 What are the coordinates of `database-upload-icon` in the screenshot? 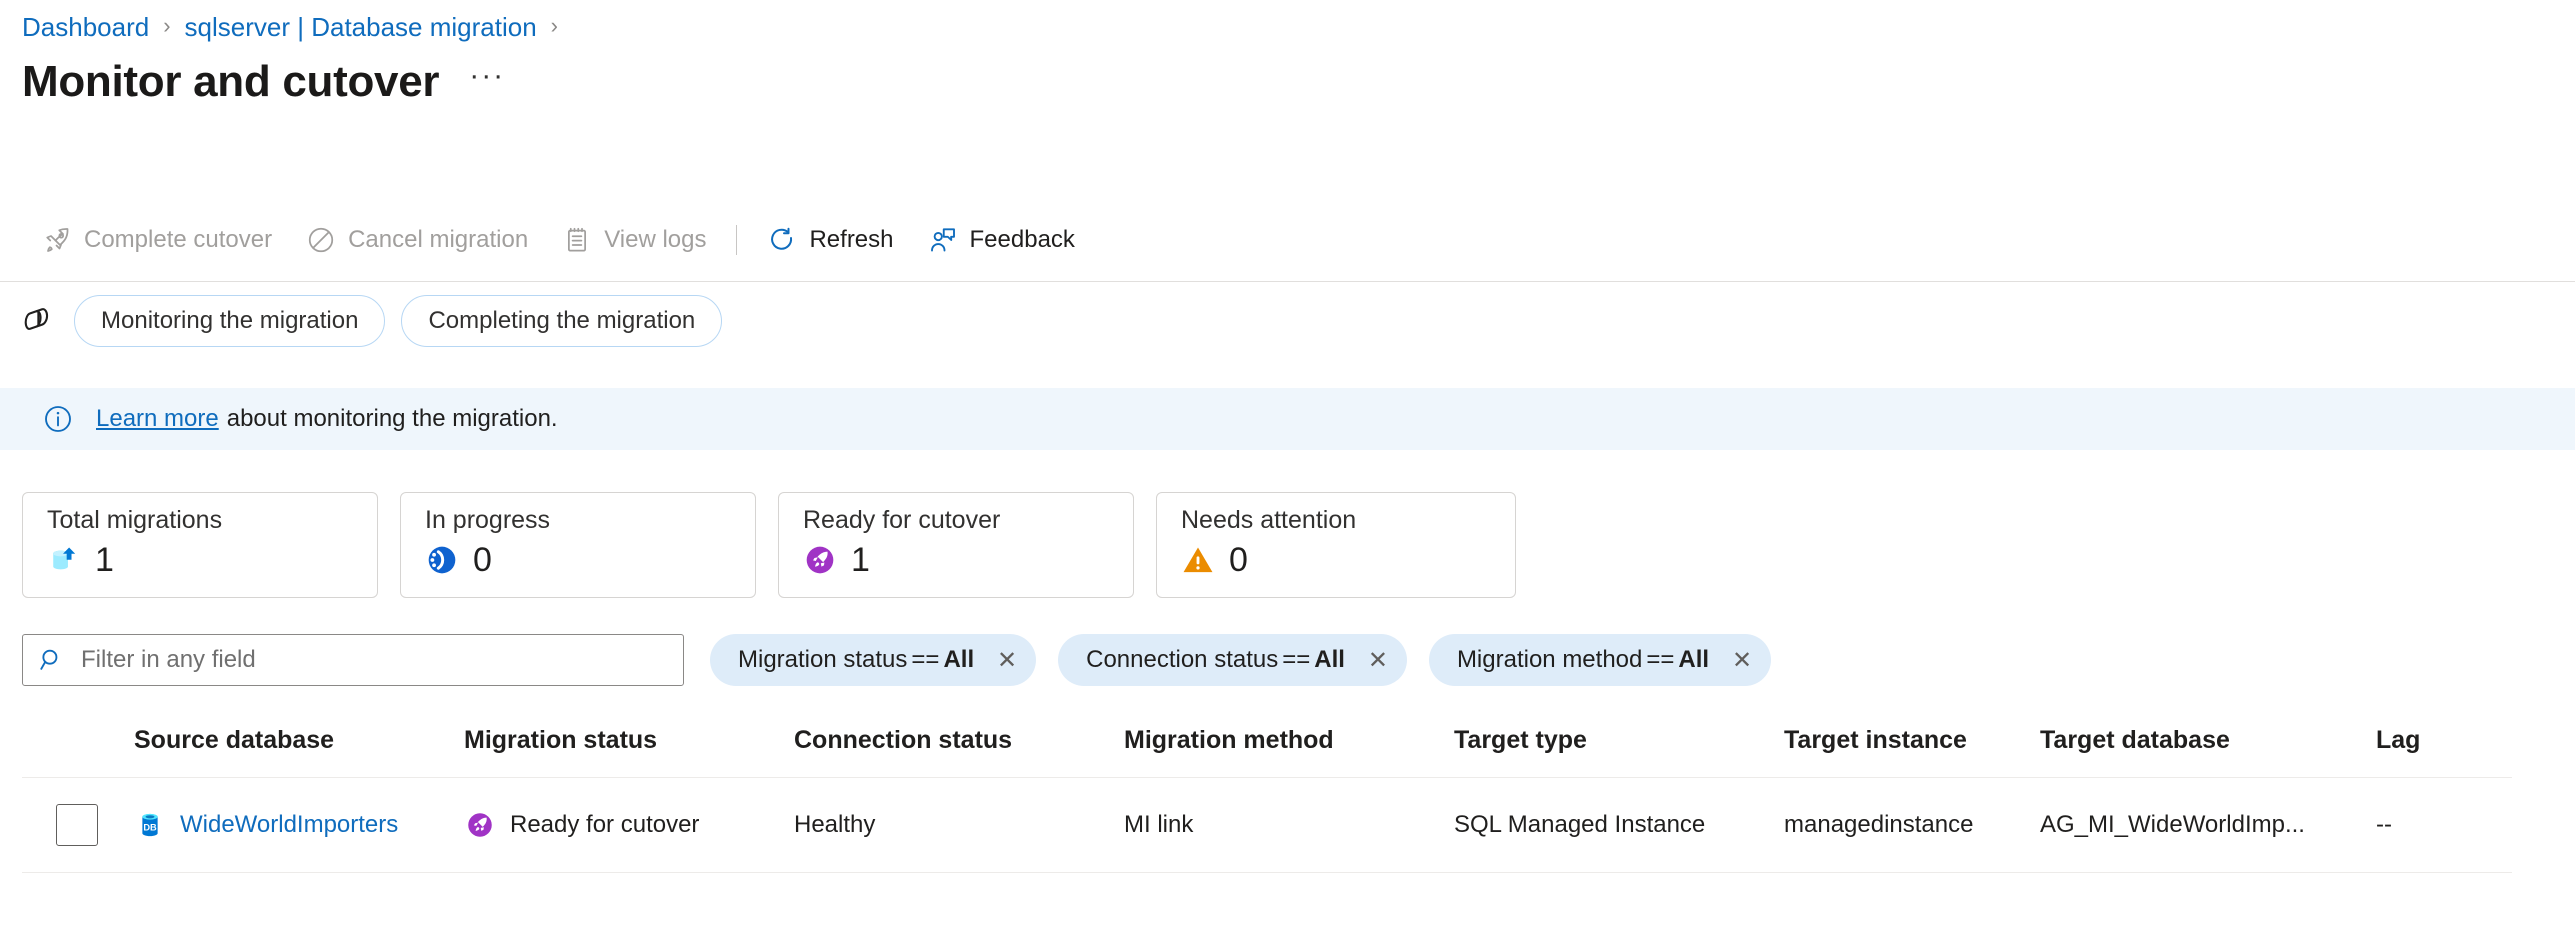 It's located at (64, 560).